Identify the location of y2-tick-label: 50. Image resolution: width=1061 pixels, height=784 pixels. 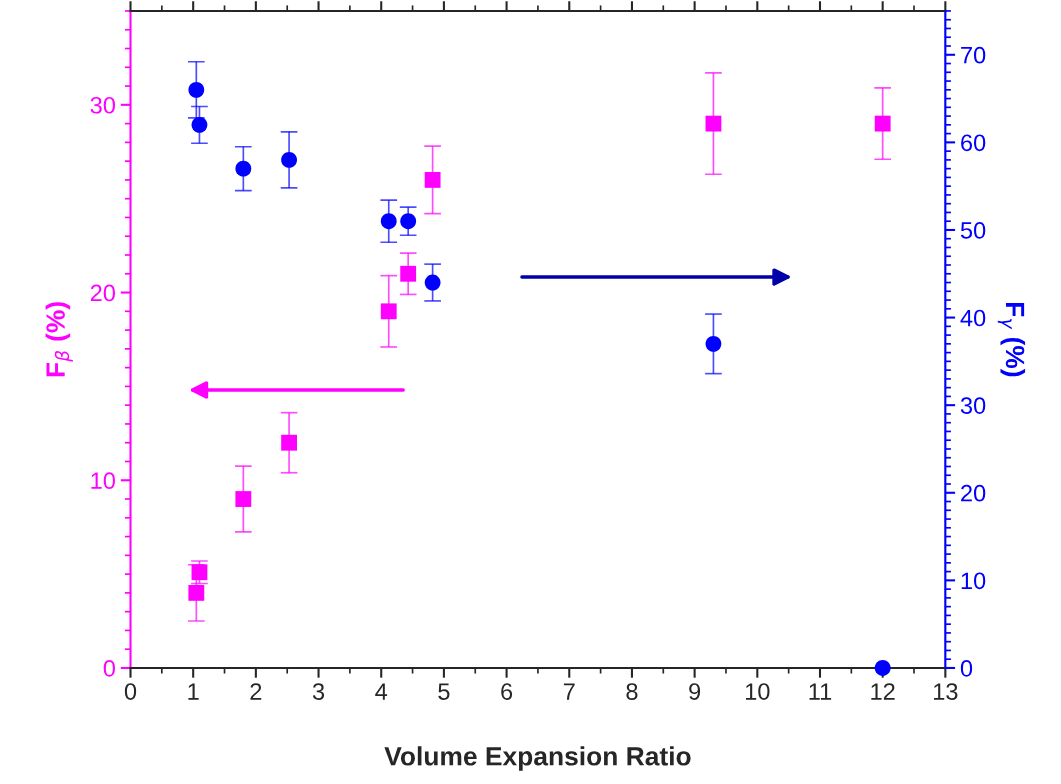
(973, 230).